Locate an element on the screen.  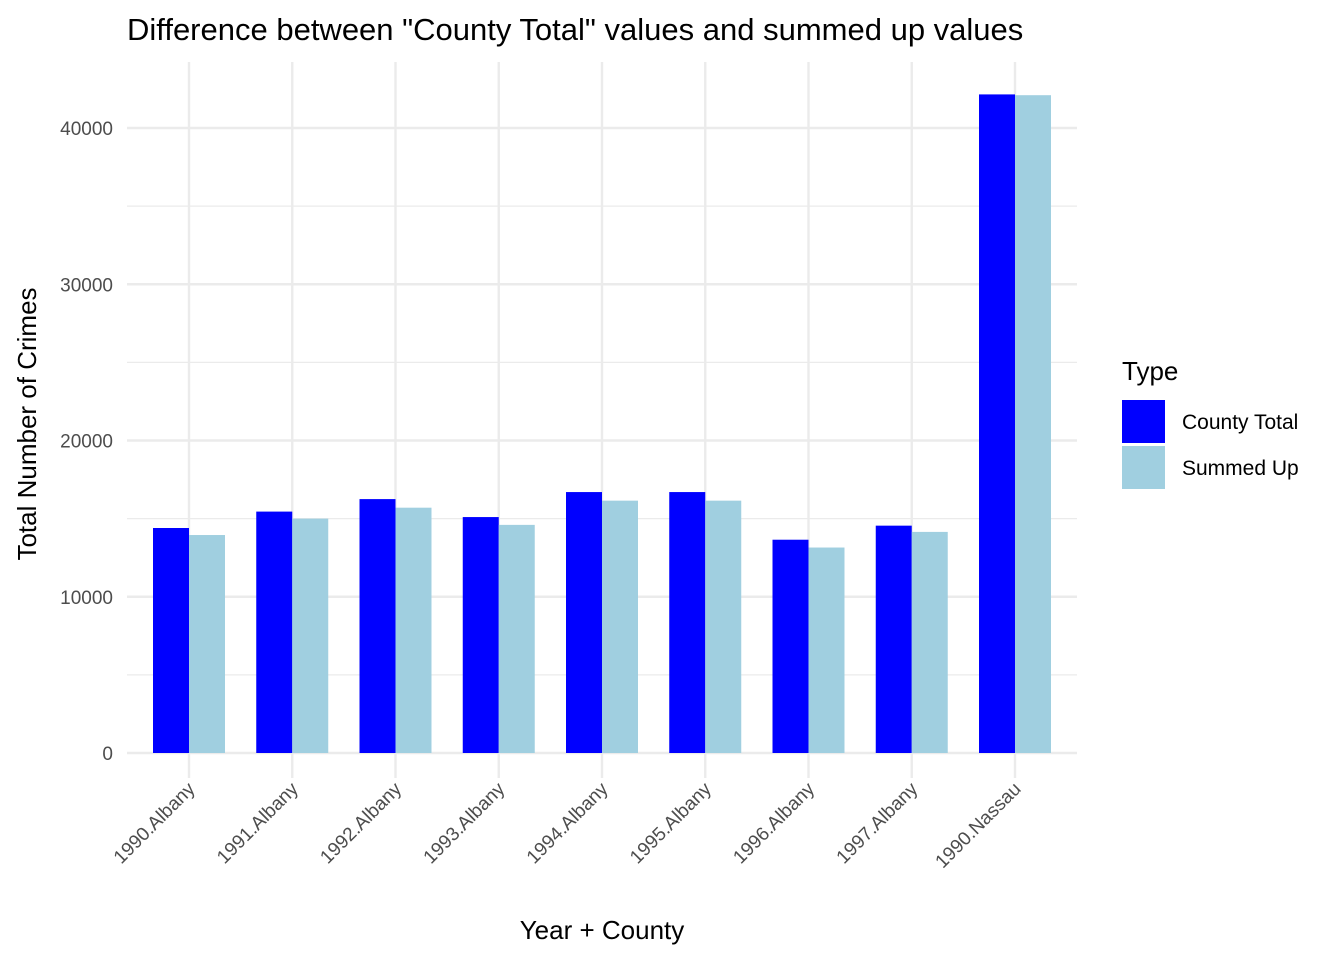
x-axis-title: Year + County is located at coordinates (602, 930).